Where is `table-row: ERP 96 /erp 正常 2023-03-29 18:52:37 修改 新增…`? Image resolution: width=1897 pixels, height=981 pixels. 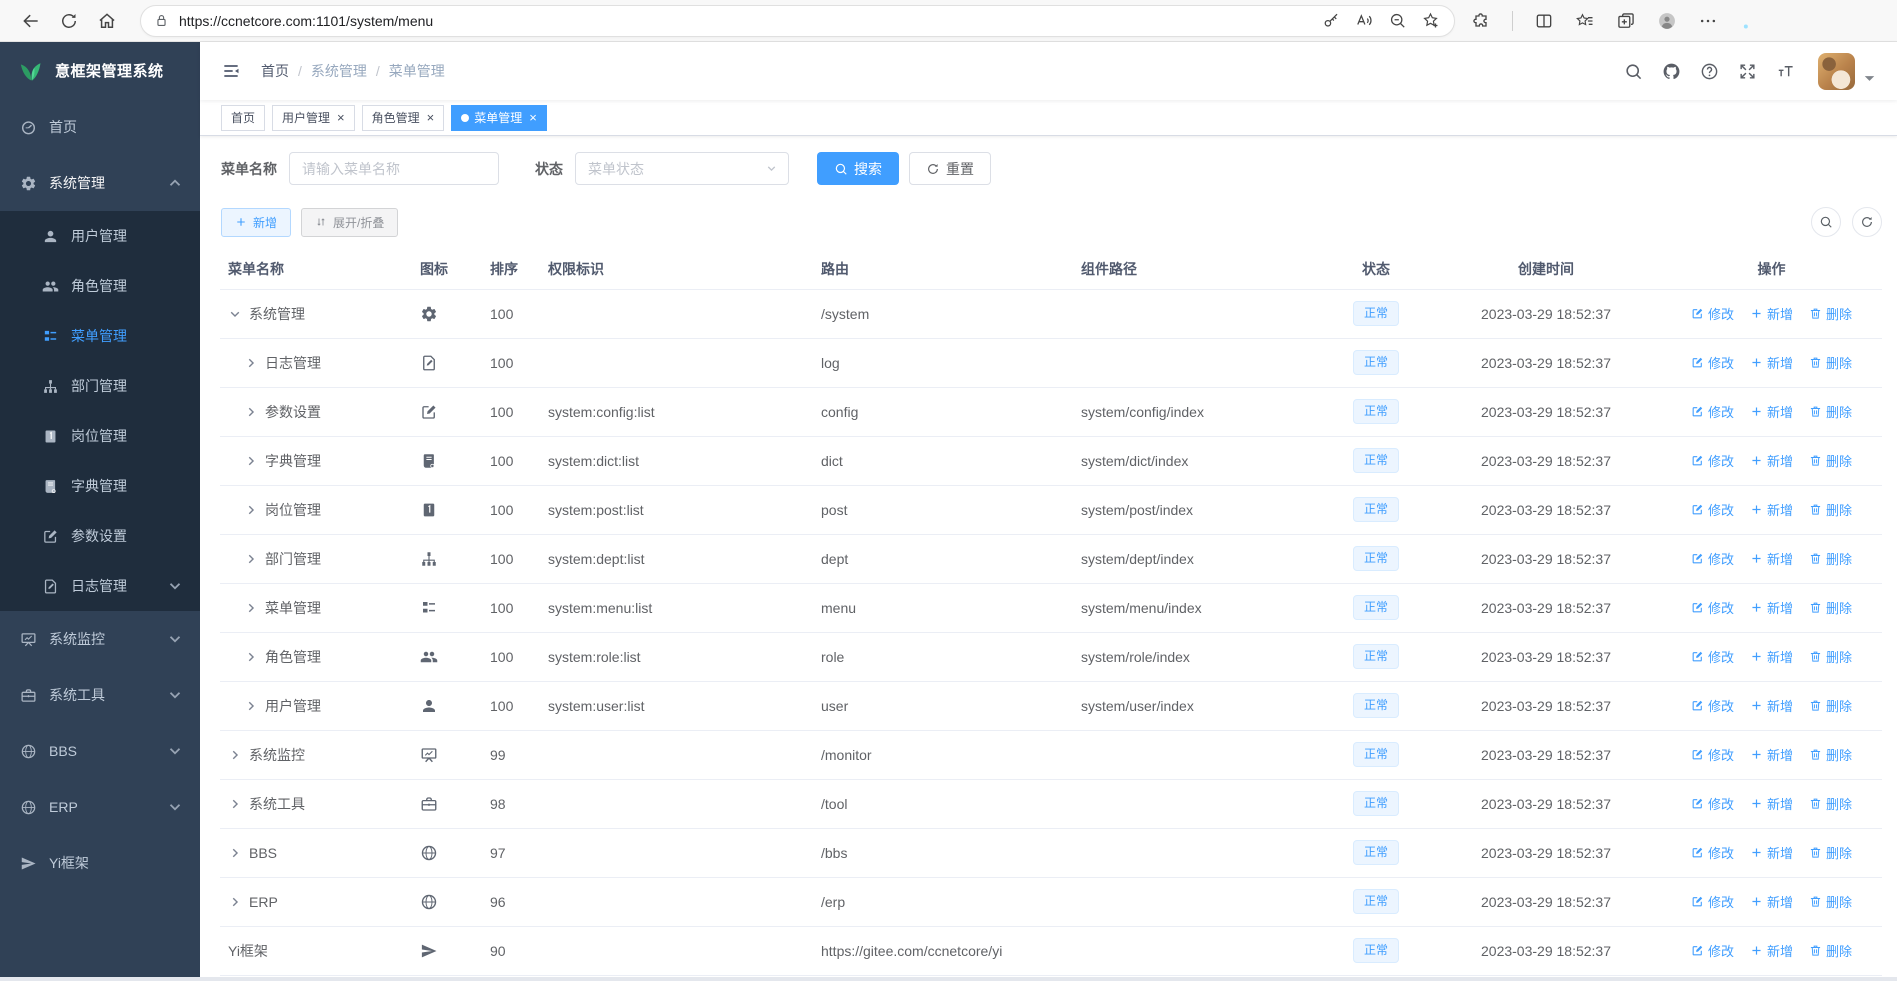
table-row: ERP 96 /erp 正常 2023-03-29 18:52:37 修改 新增… is located at coordinates (1051, 902).